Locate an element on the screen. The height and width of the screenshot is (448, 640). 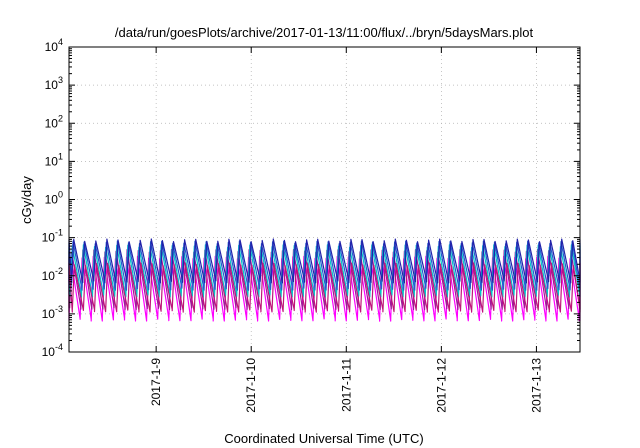
y-tick-label: 10⁻⁴ is located at coordinates (52, 350).